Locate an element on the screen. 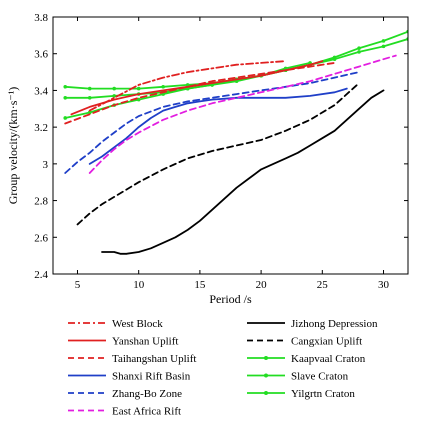 The width and height of the screenshot is (433, 423). y-tick-label: 3 is located at coordinates (46, 165).